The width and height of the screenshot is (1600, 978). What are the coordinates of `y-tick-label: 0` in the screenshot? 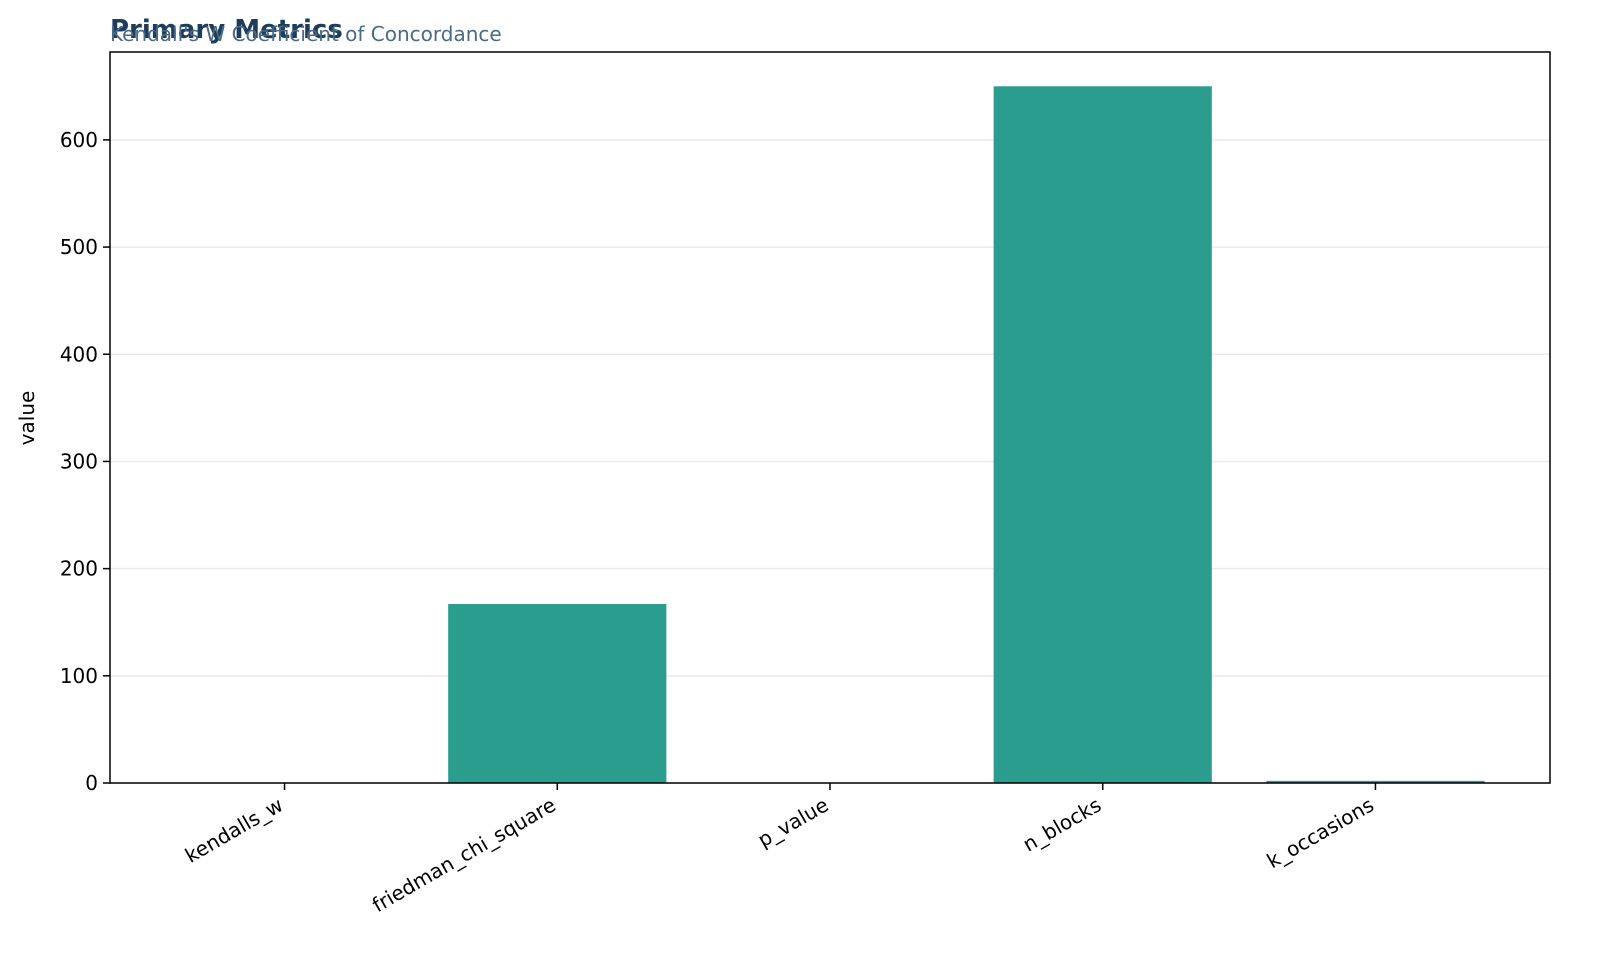 It's located at (91, 783).